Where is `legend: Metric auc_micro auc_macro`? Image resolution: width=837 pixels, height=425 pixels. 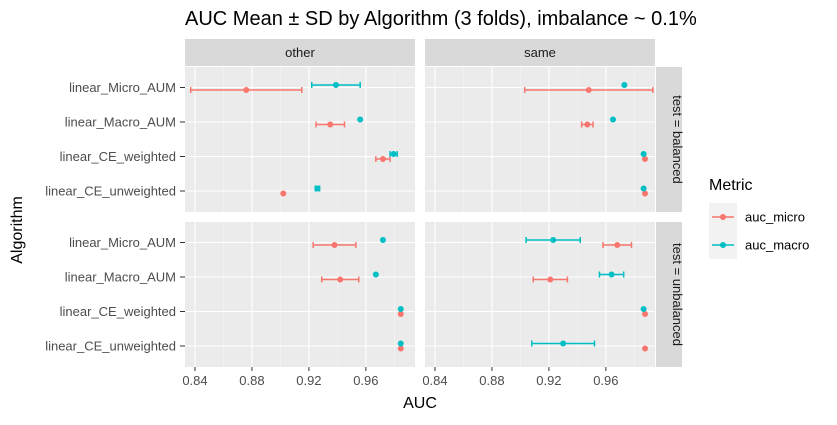
legend: Metric auc_micro auc_macro is located at coordinates (759, 218).